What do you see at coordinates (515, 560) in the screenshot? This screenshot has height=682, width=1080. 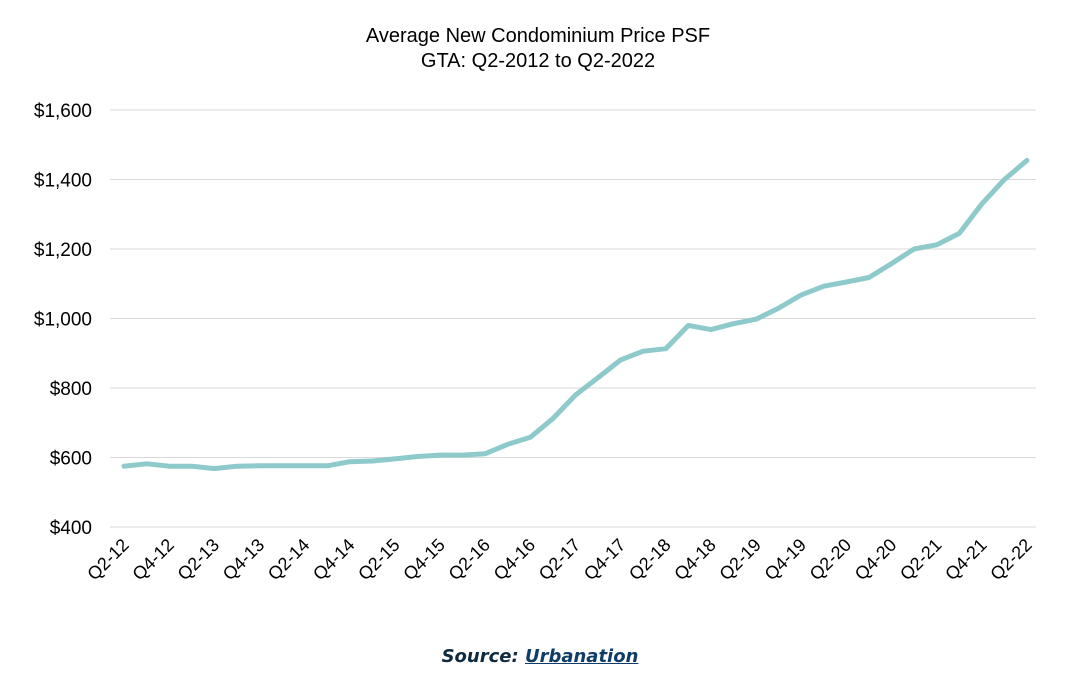 I see `x-tick-label: Q4-16` at bounding box center [515, 560].